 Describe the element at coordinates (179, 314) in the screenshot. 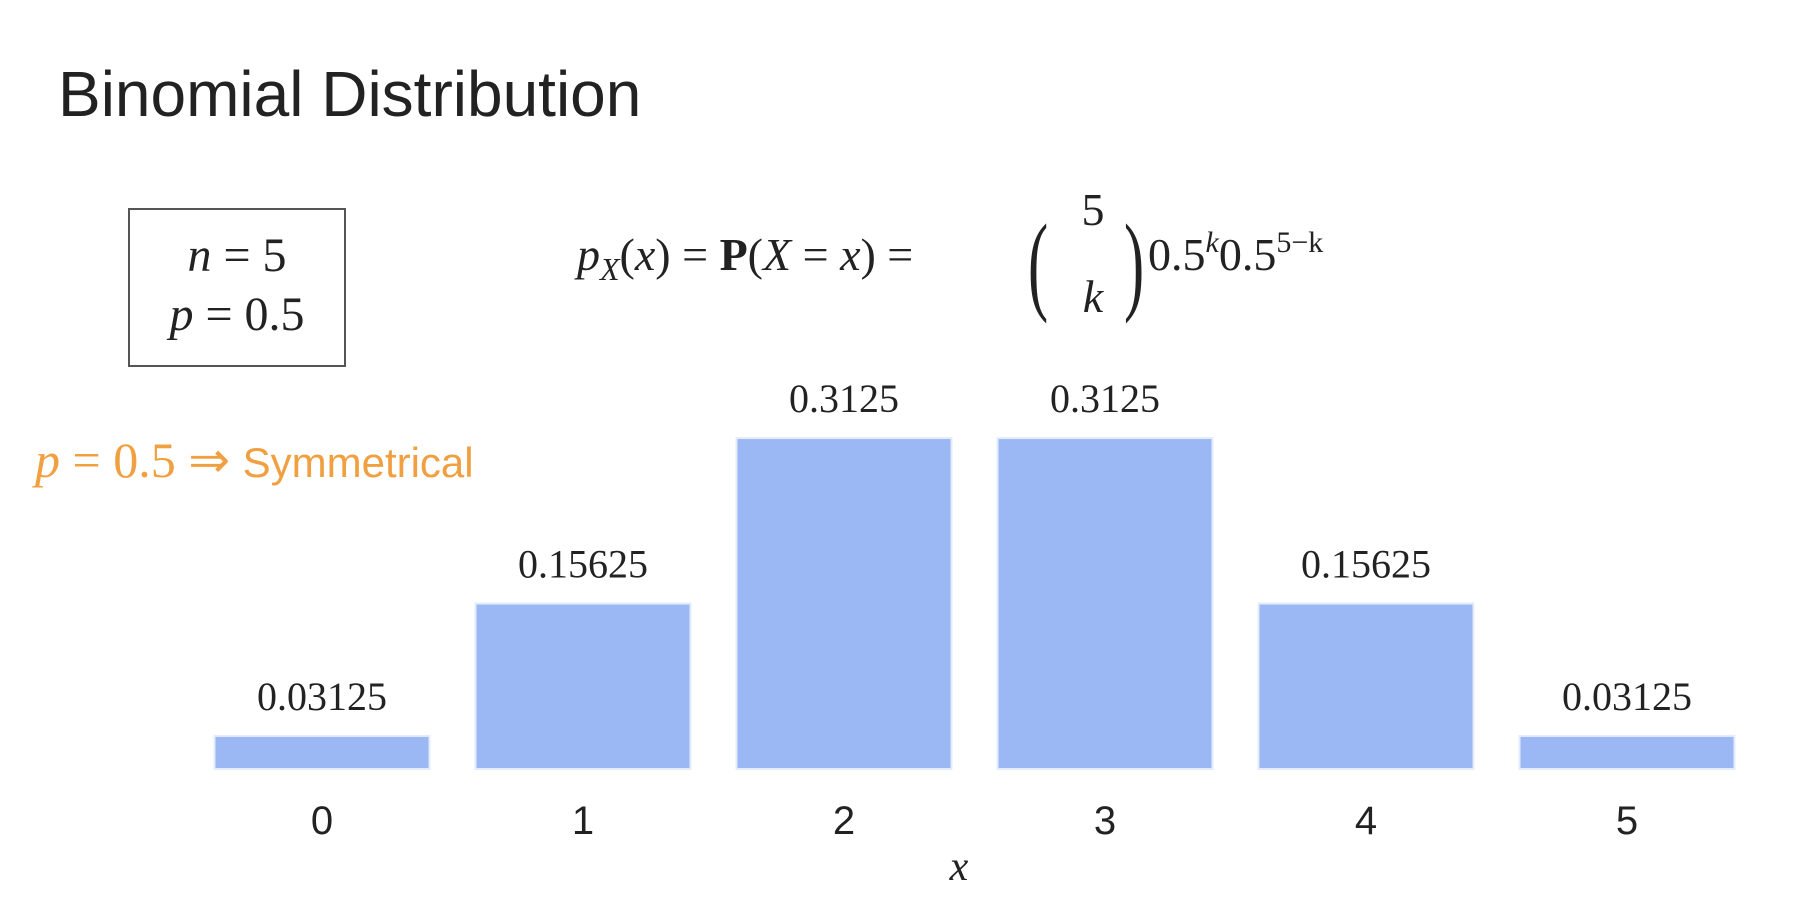

I see `param-symbol: p` at that location.